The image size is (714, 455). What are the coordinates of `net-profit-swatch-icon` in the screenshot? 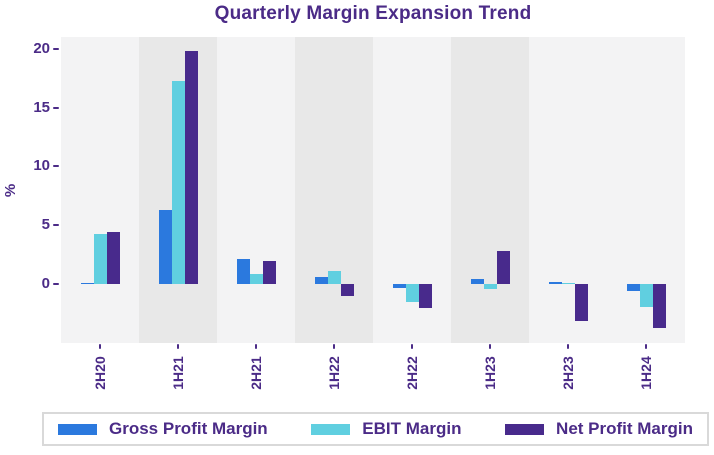 It's located at (525, 429).